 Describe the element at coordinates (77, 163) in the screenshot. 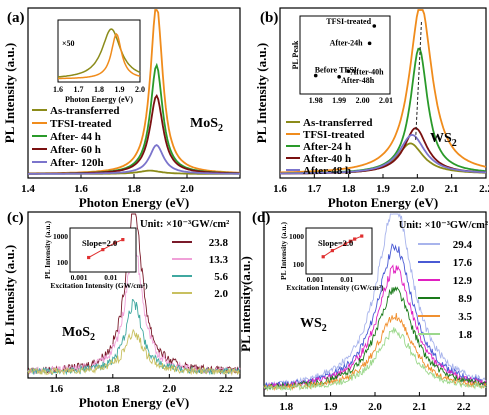

I see `legend-label: After- 120h` at that location.